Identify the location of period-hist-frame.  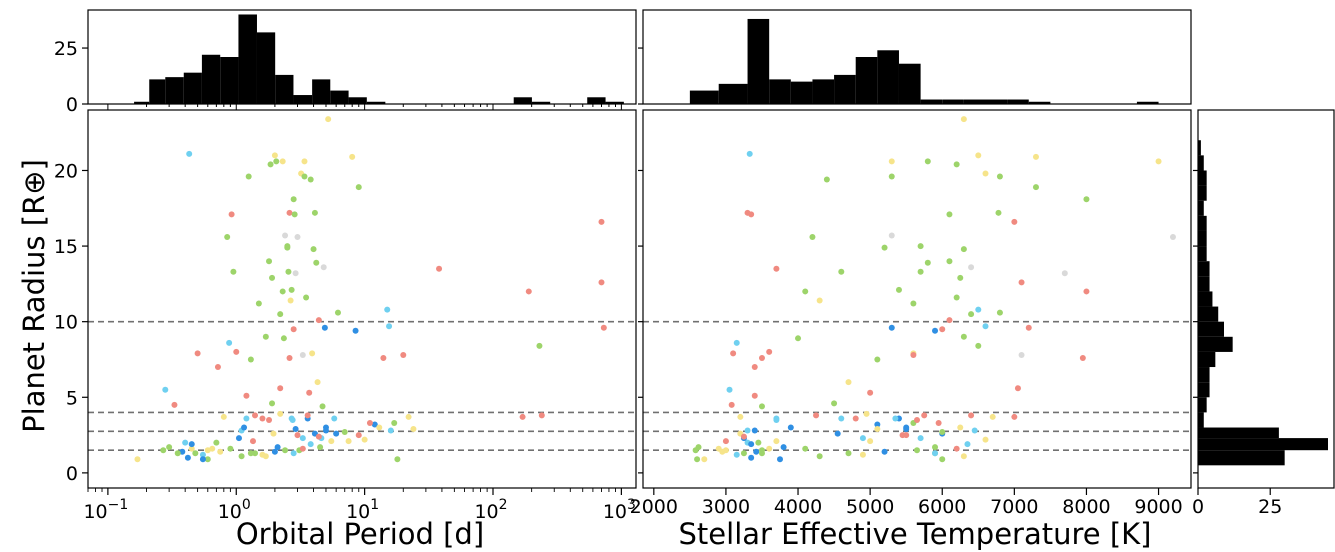
(362, 57).